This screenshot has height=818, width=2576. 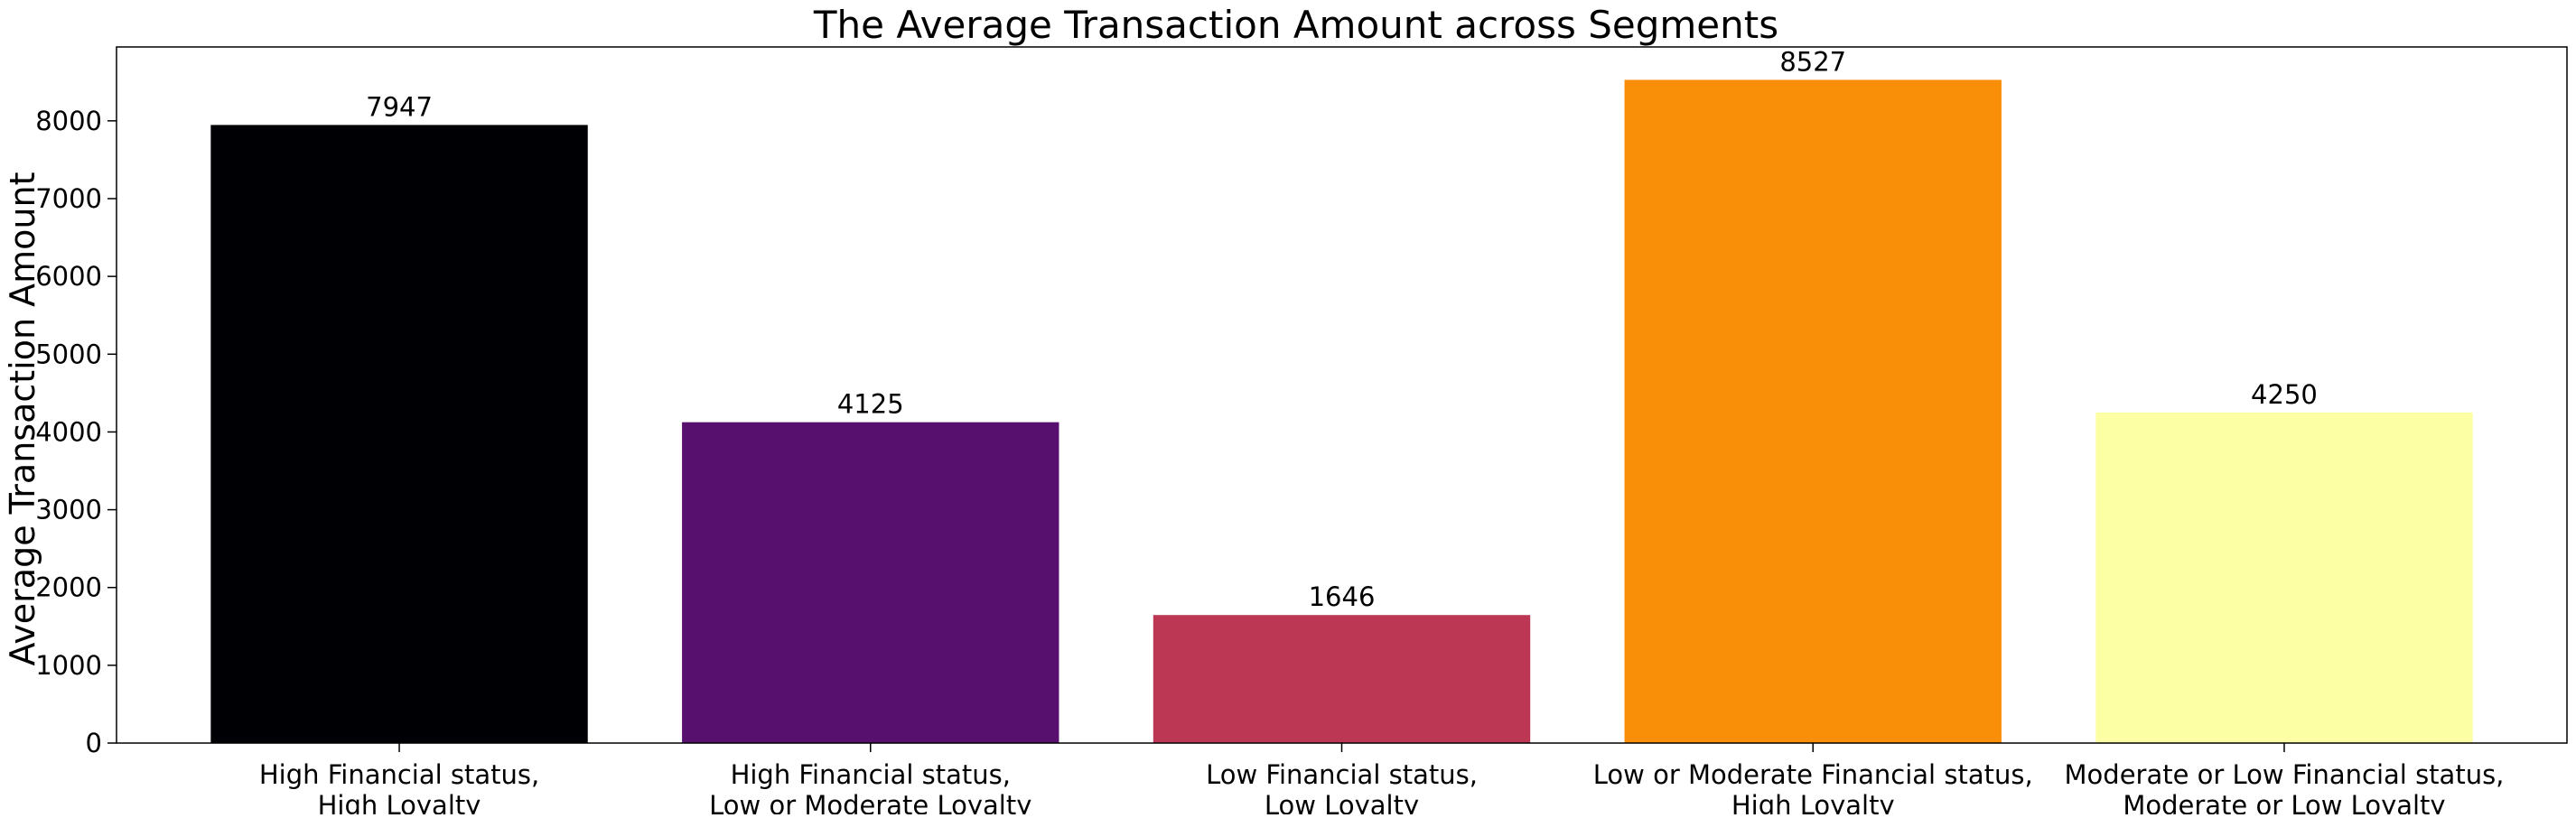 What do you see at coordinates (68, 665) in the screenshot?
I see `y-tick-label: 1000` at bounding box center [68, 665].